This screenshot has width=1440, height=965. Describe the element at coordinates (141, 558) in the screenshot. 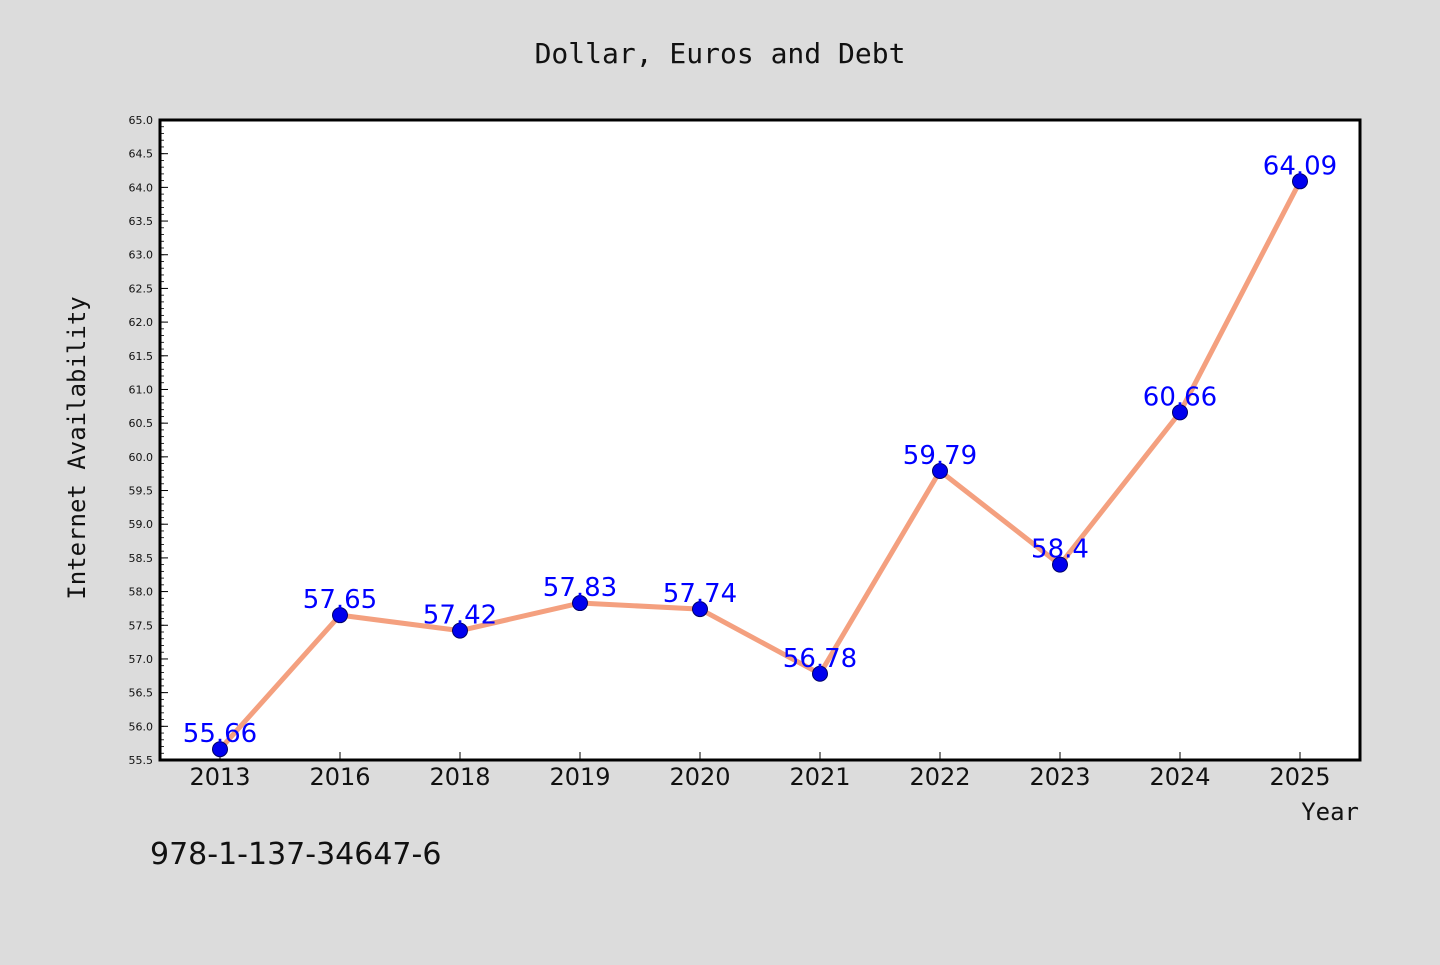

I see `y-tick-label: 58.5` at that location.